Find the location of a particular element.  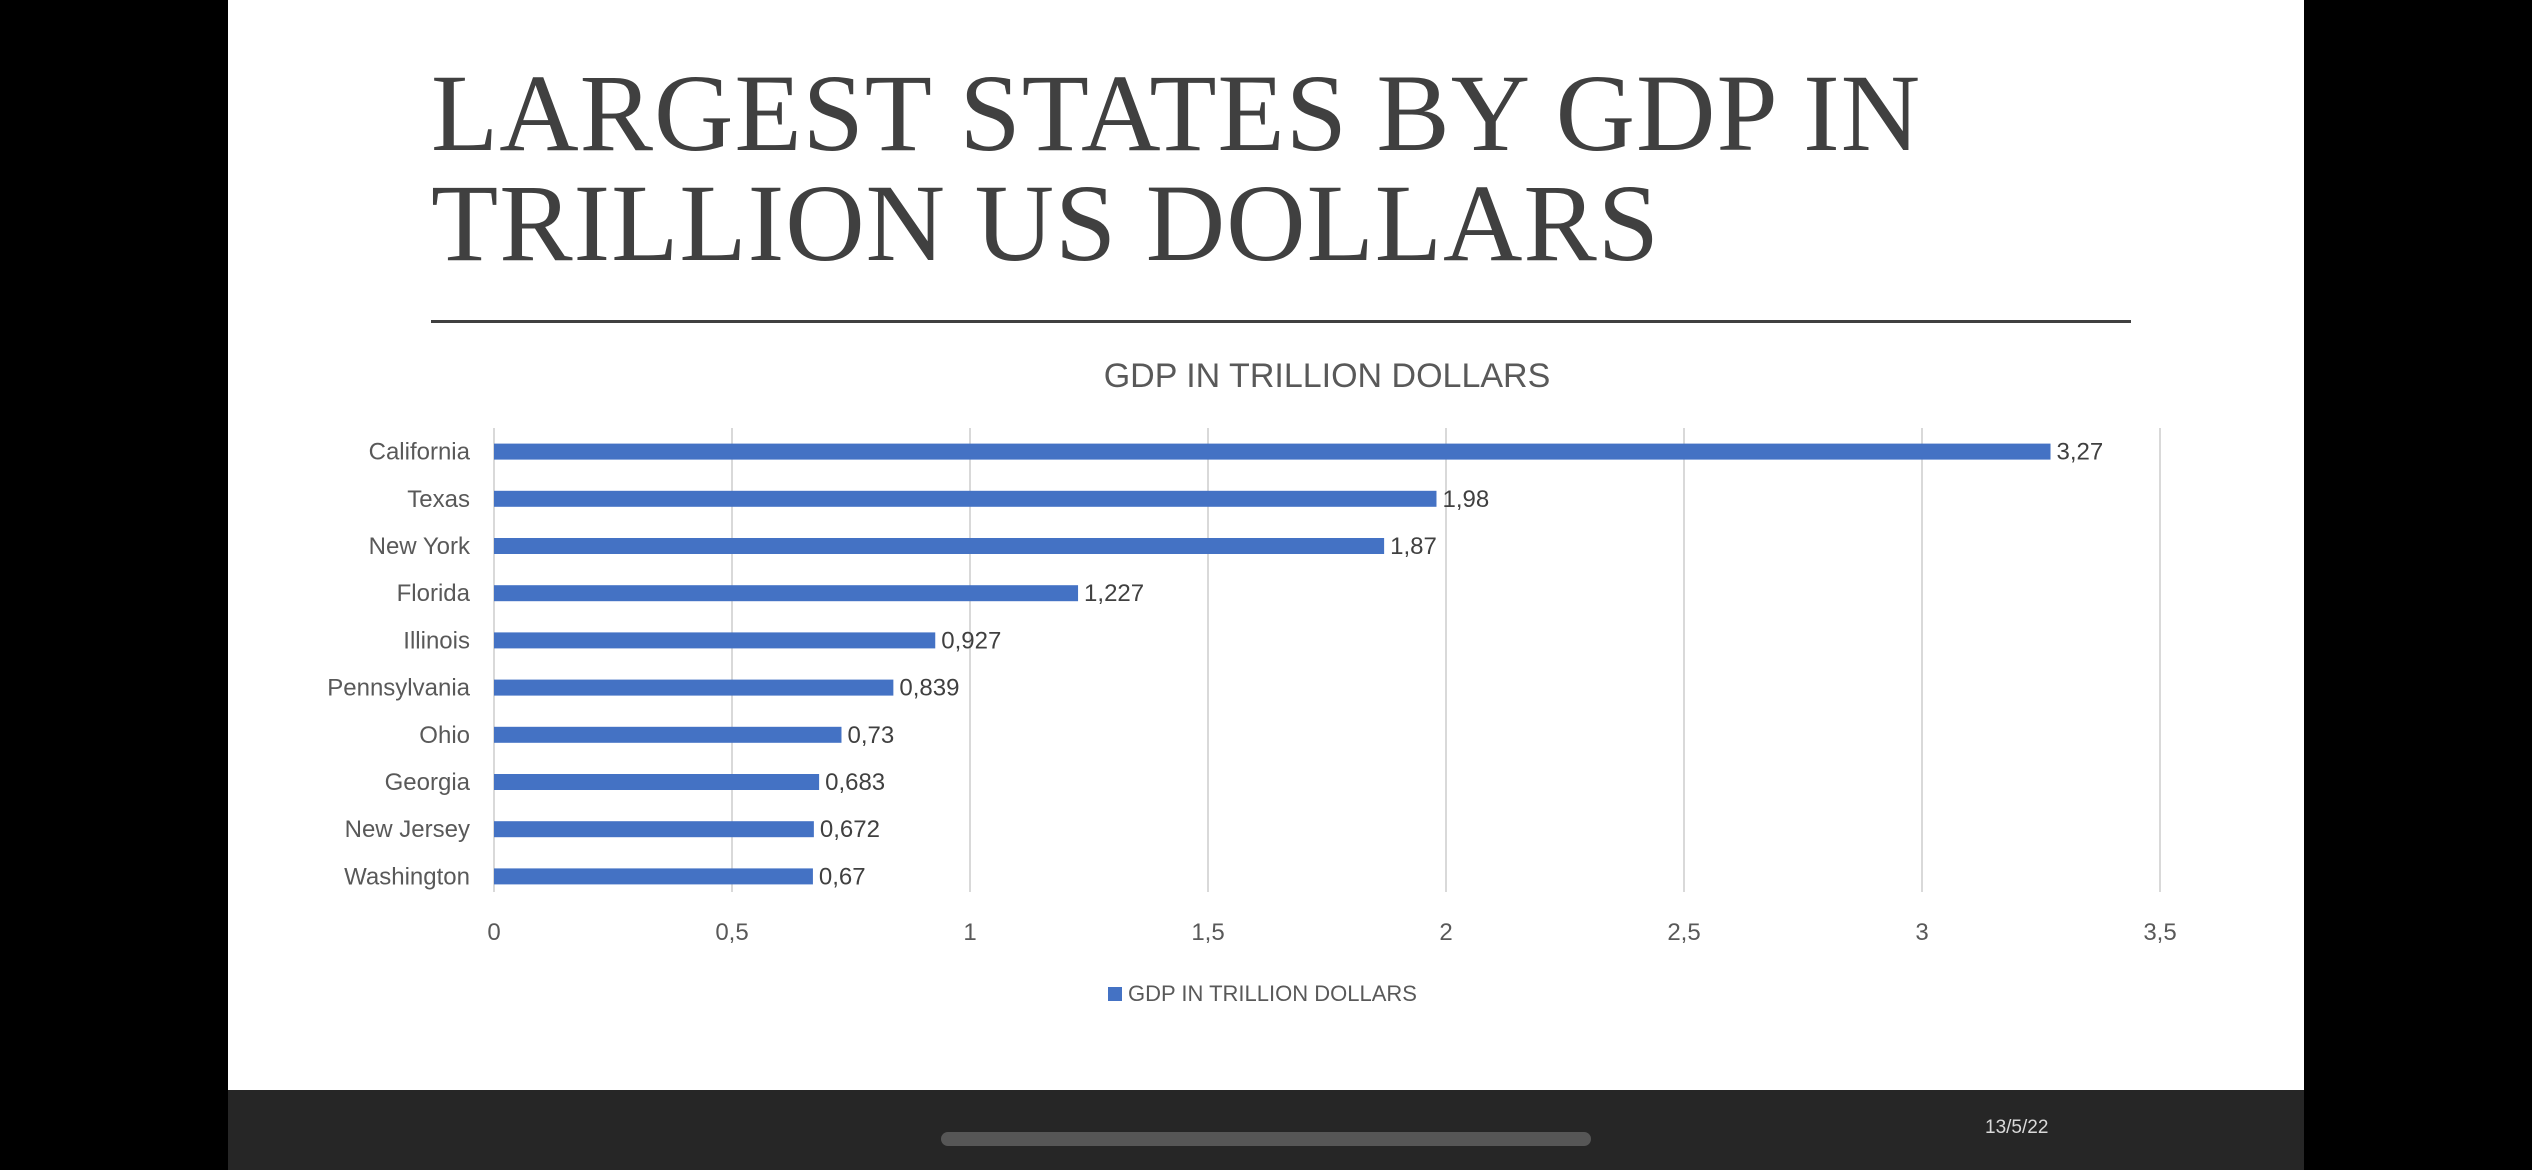

data-label: 1,98 is located at coordinates (1465, 499).